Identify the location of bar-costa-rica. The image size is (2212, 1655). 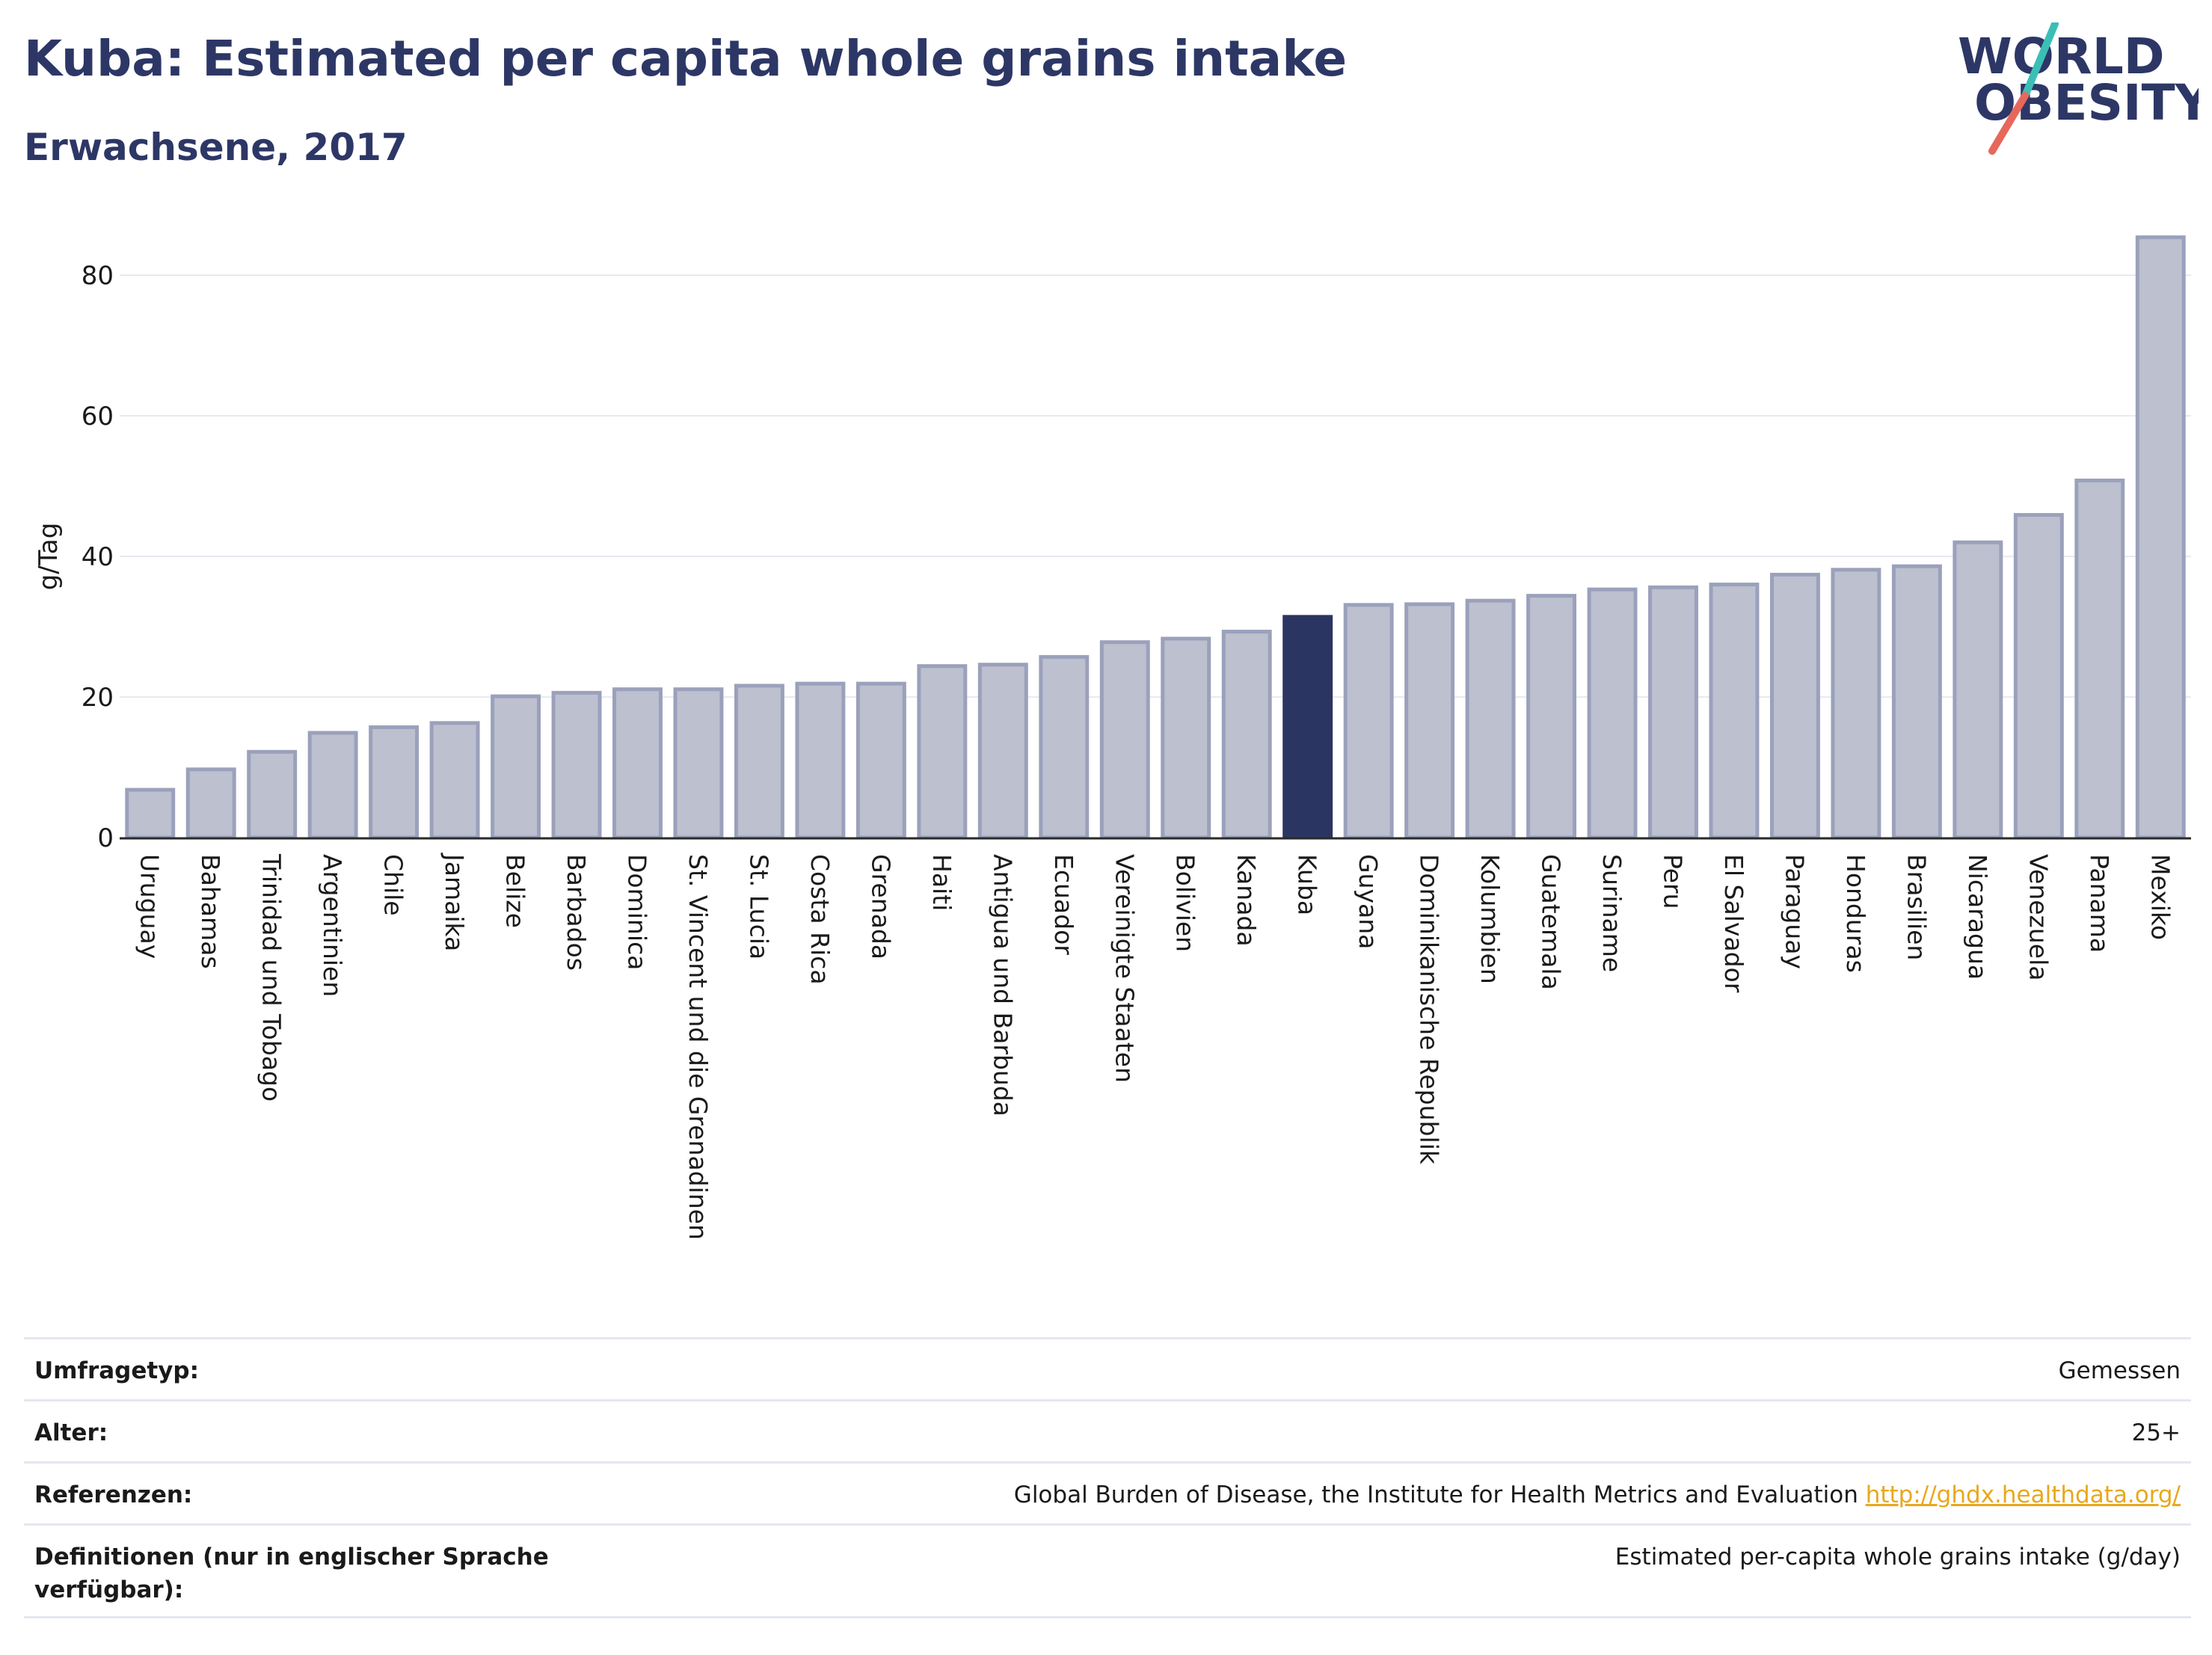
(820, 760).